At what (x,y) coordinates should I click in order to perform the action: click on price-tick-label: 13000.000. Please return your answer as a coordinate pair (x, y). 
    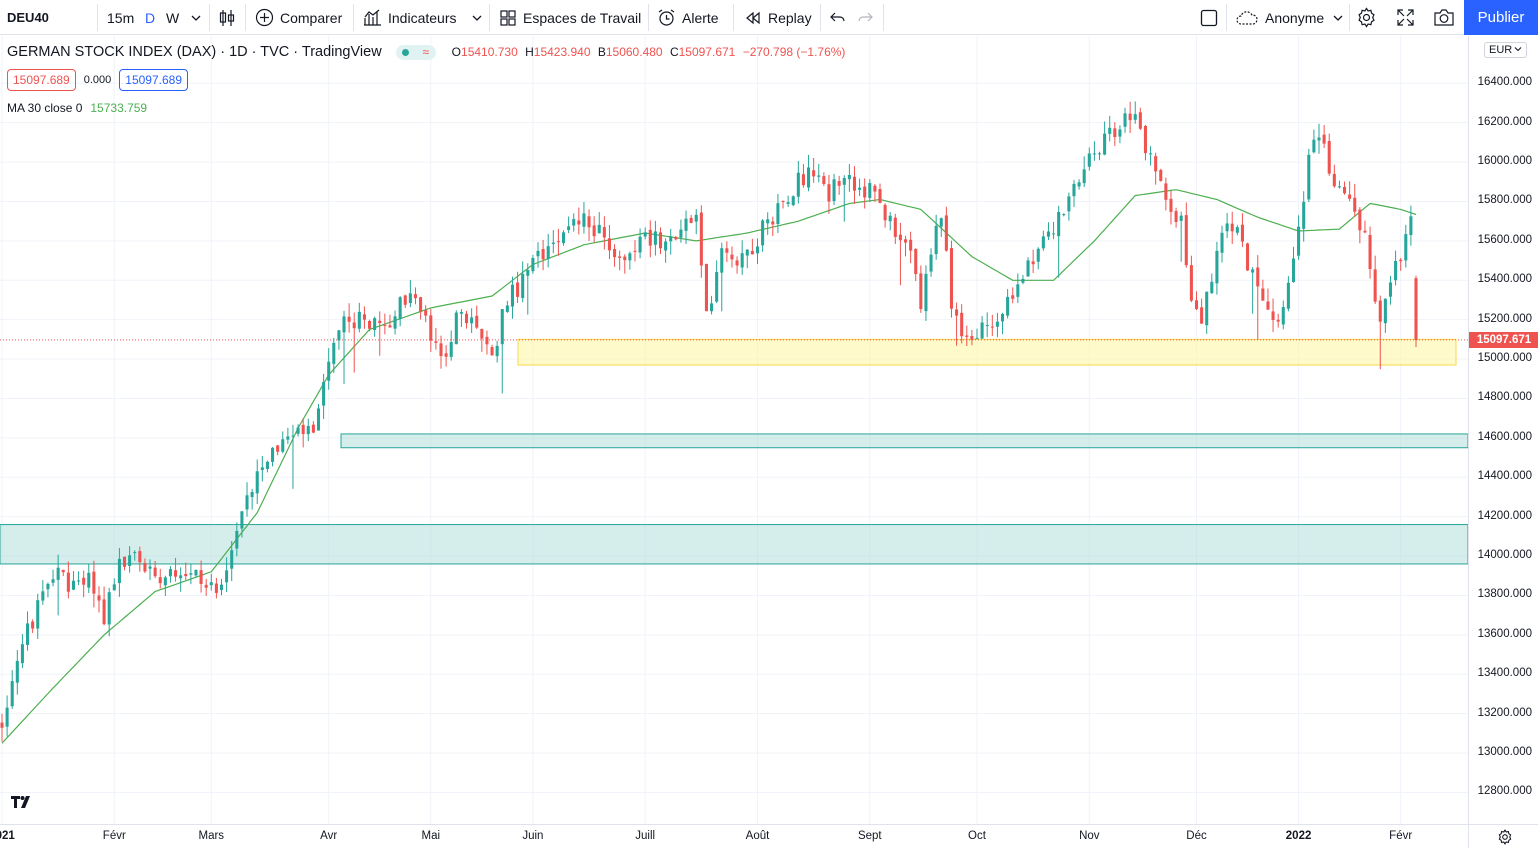
    Looking at the image, I should click on (1504, 752).